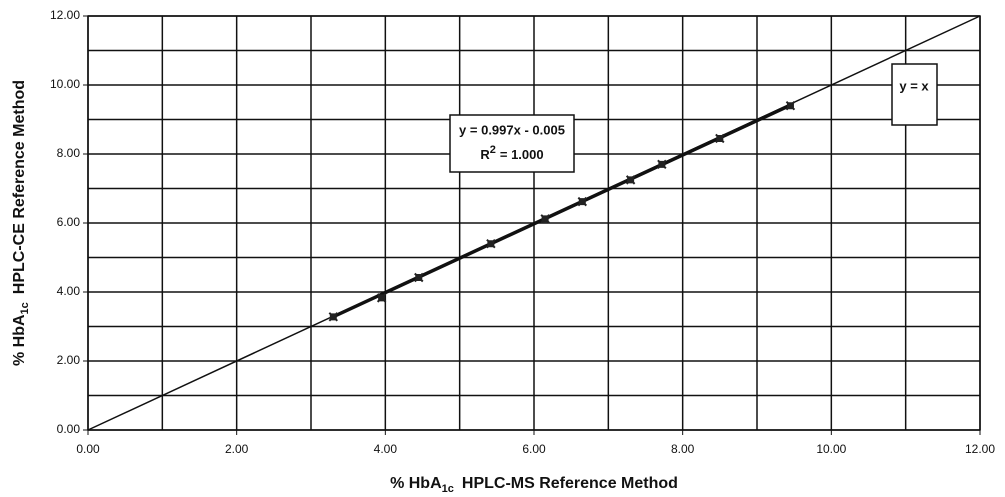 The width and height of the screenshot is (1005, 497). What do you see at coordinates (831, 449) in the screenshot?
I see `x-tick-label: 10.00` at bounding box center [831, 449].